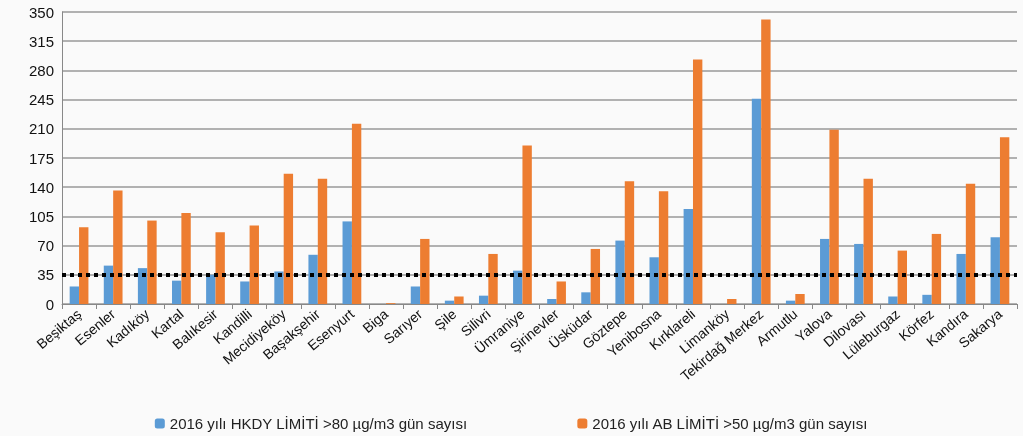 The height and width of the screenshot is (436, 1023). What do you see at coordinates (41, 129) in the screenshot?
I see `y-tick-label: 210` at bounding box center [41, 129].